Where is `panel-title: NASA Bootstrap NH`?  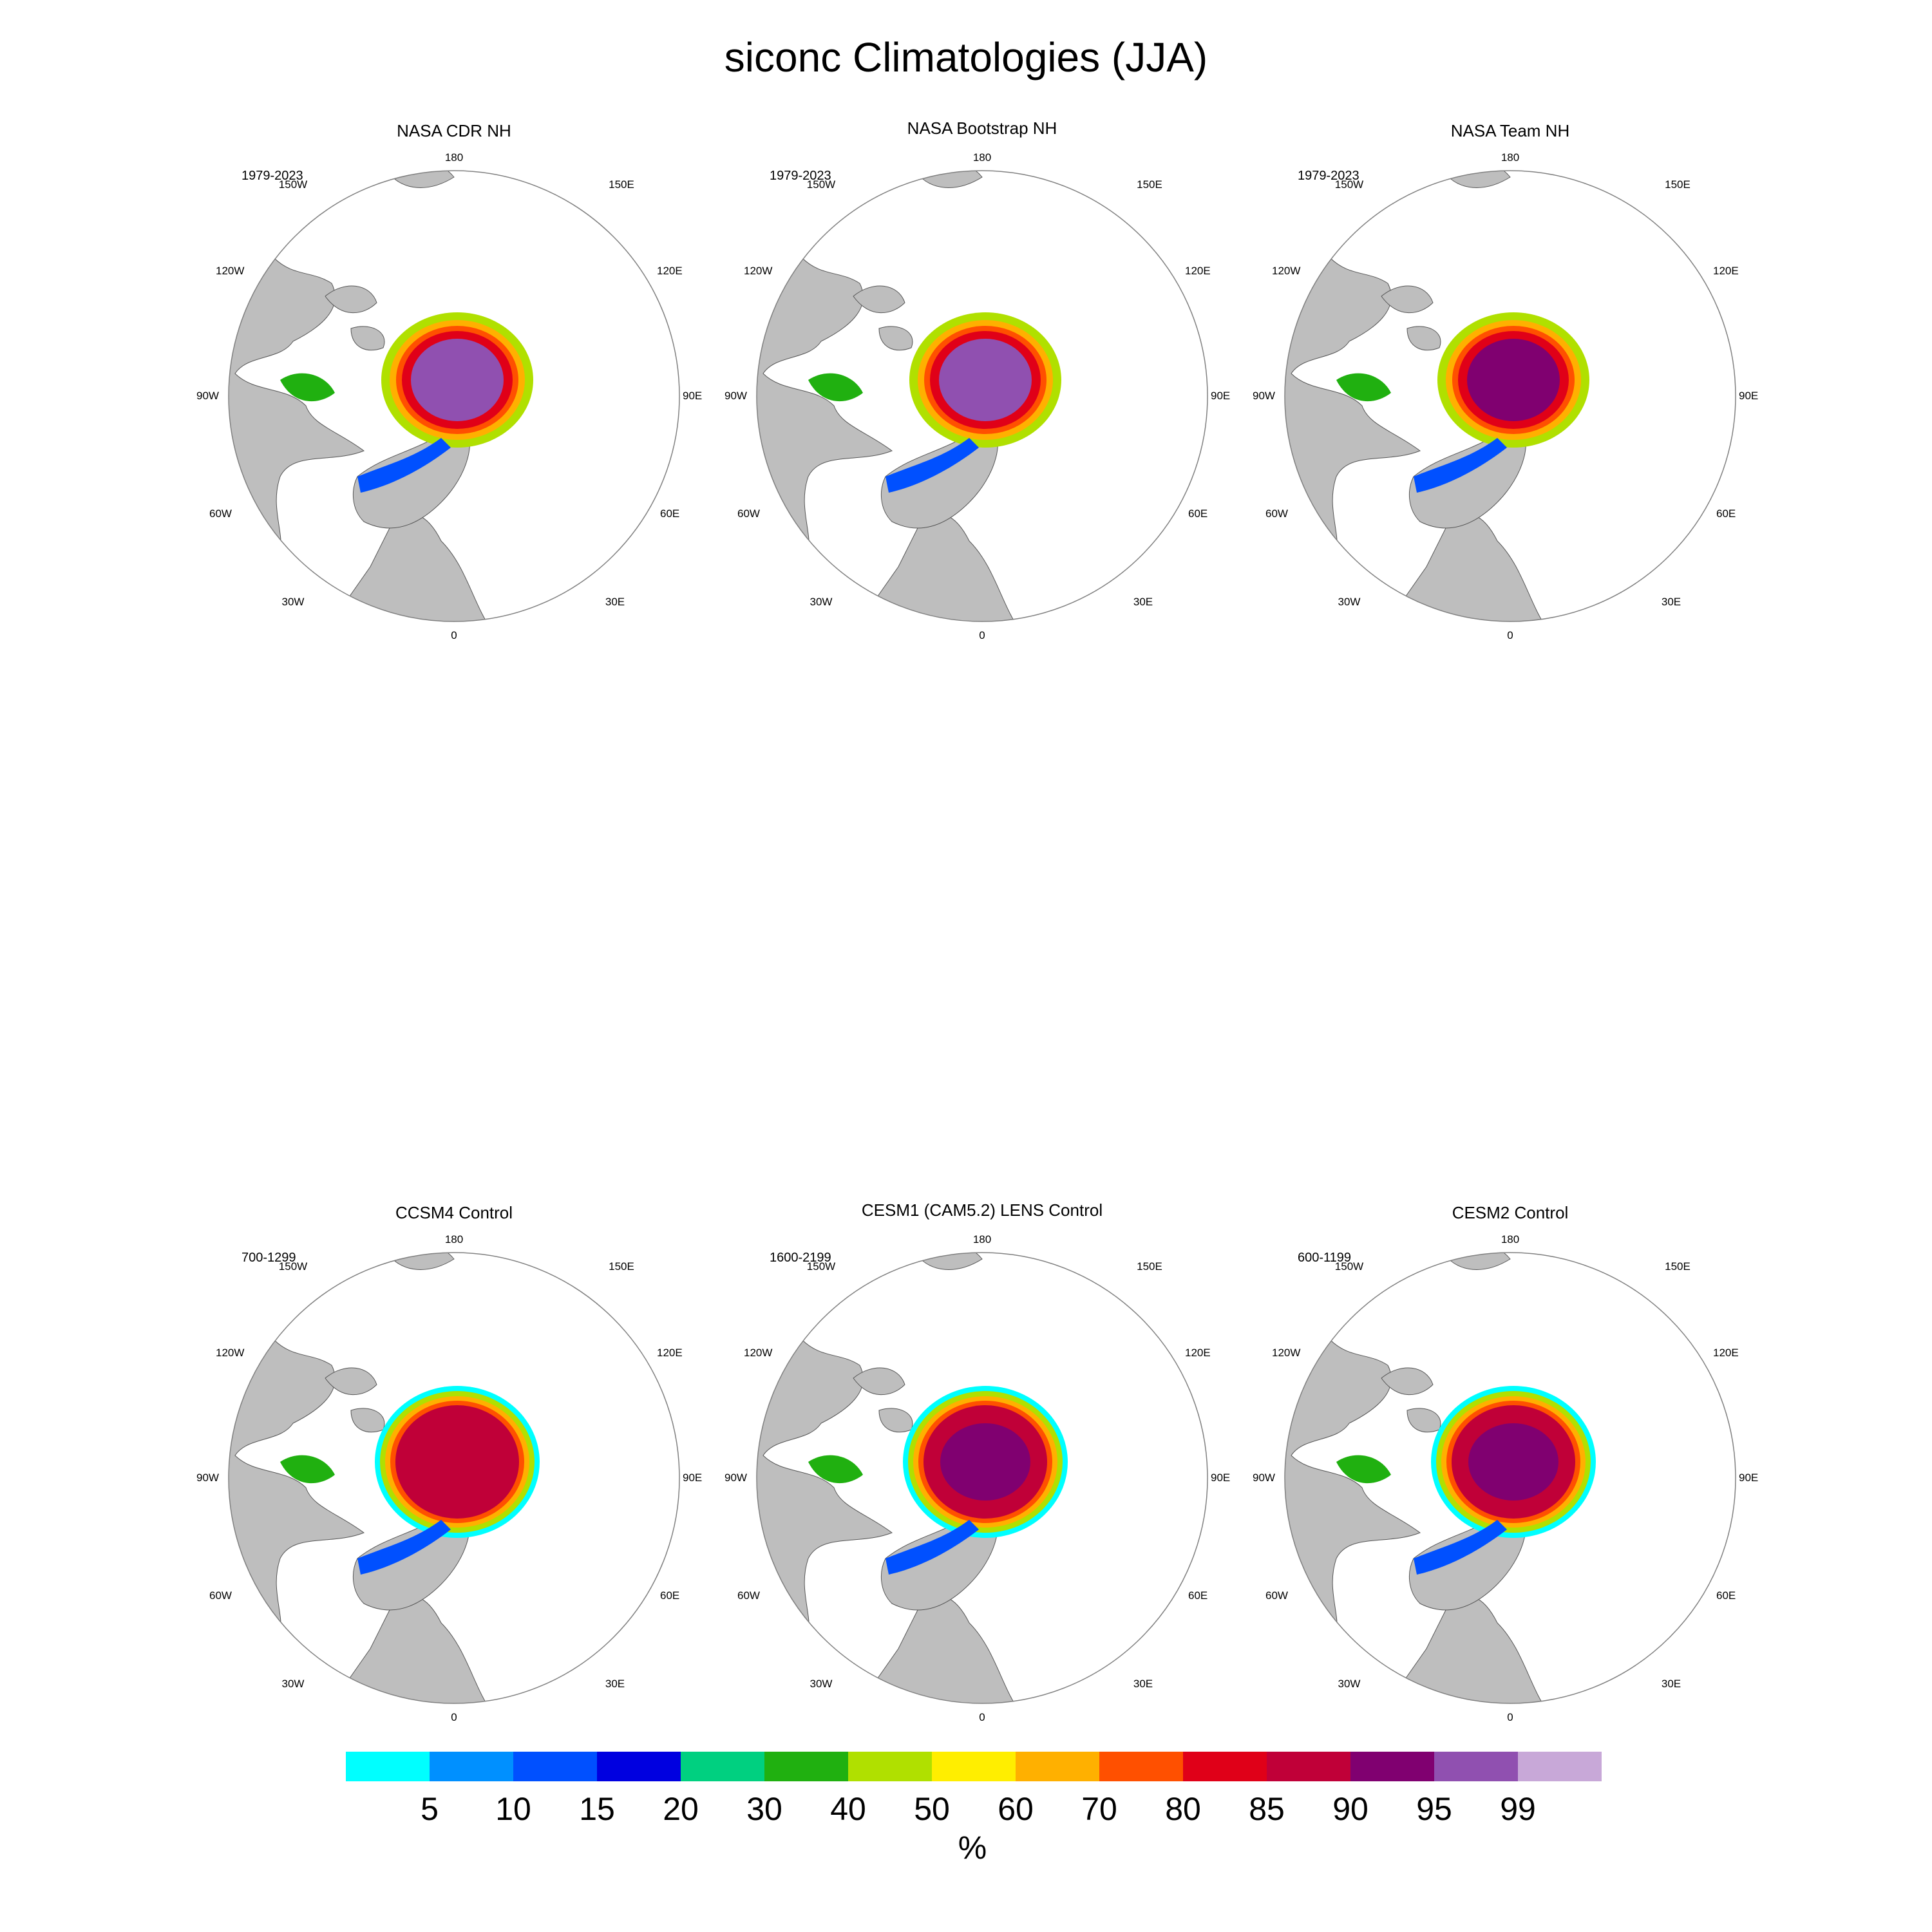 panel-title: NASA Bootstrap NH is located at coordinates (982, 128).